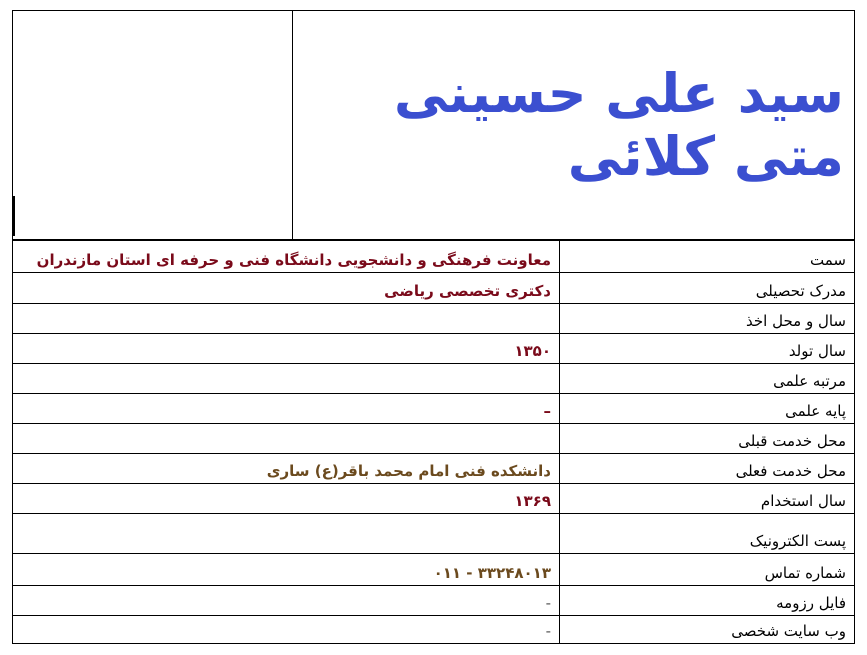 This screenshot has width=867, height=655. Describe the element at coordinates (707, 348) in the screenshot. I see `row-label: سال تولد` at that location.